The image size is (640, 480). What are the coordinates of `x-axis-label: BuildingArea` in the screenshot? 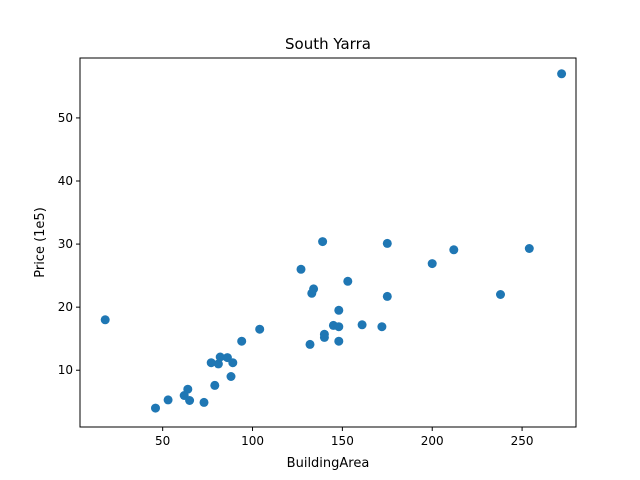 It's located at (328, 463).